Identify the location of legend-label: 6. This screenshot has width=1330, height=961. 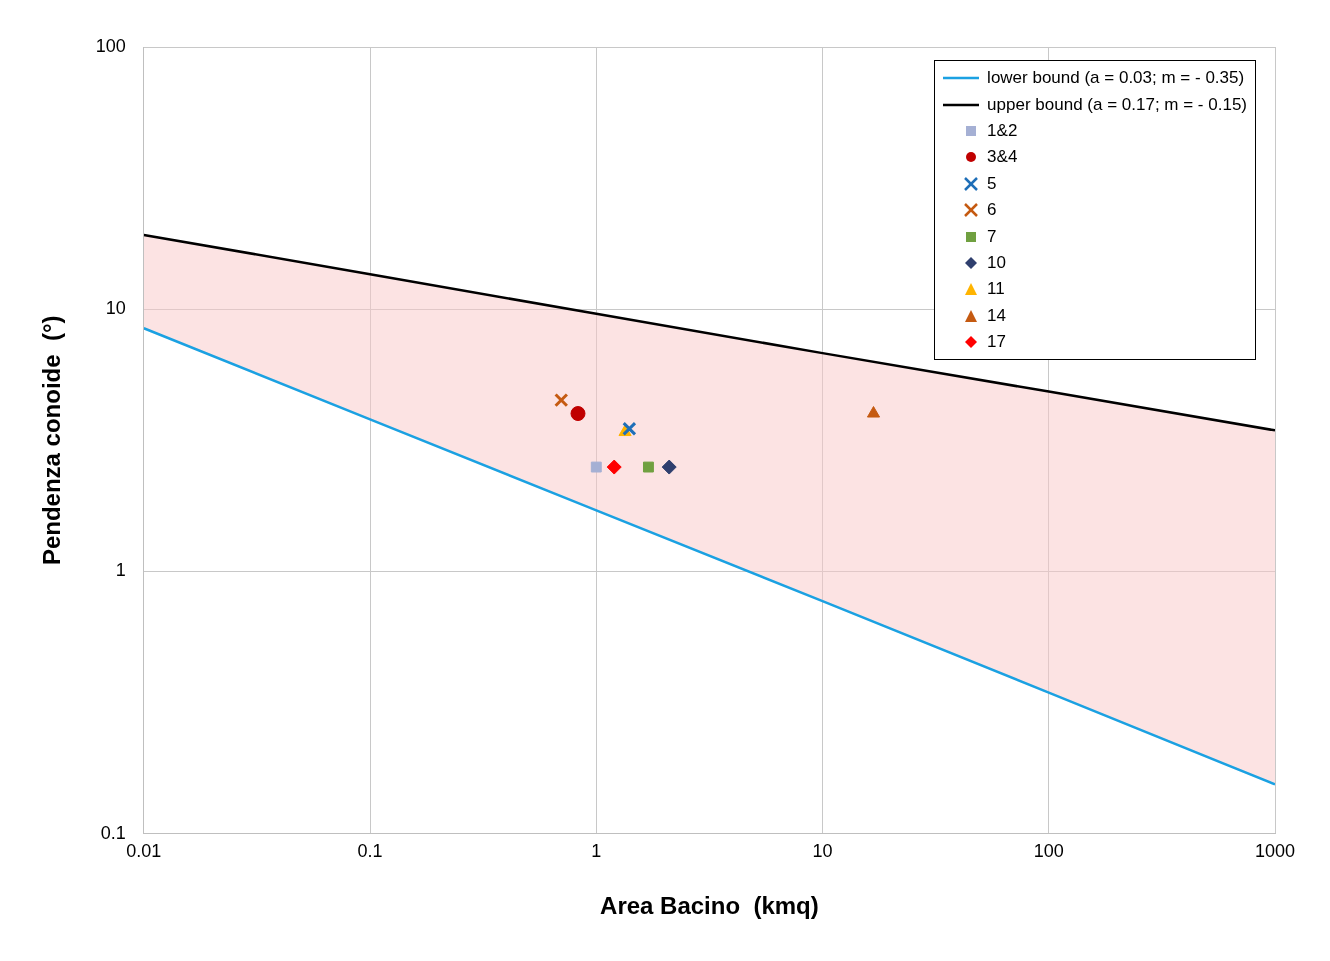
(992, 210).